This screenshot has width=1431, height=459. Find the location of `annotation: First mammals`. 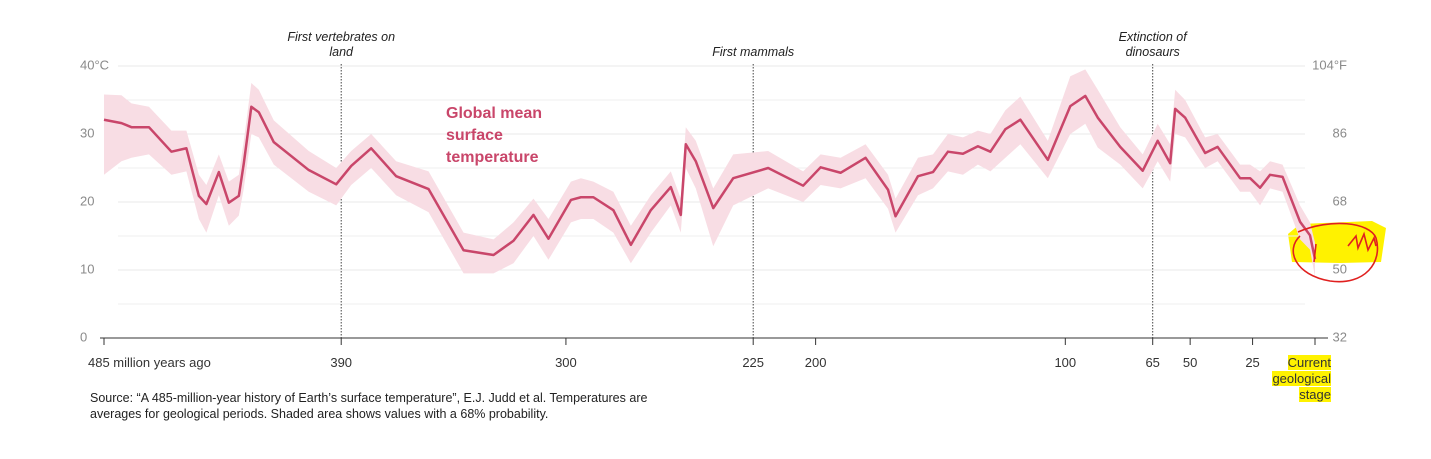

annotation: First mammals is located at coordinates (753, 52).